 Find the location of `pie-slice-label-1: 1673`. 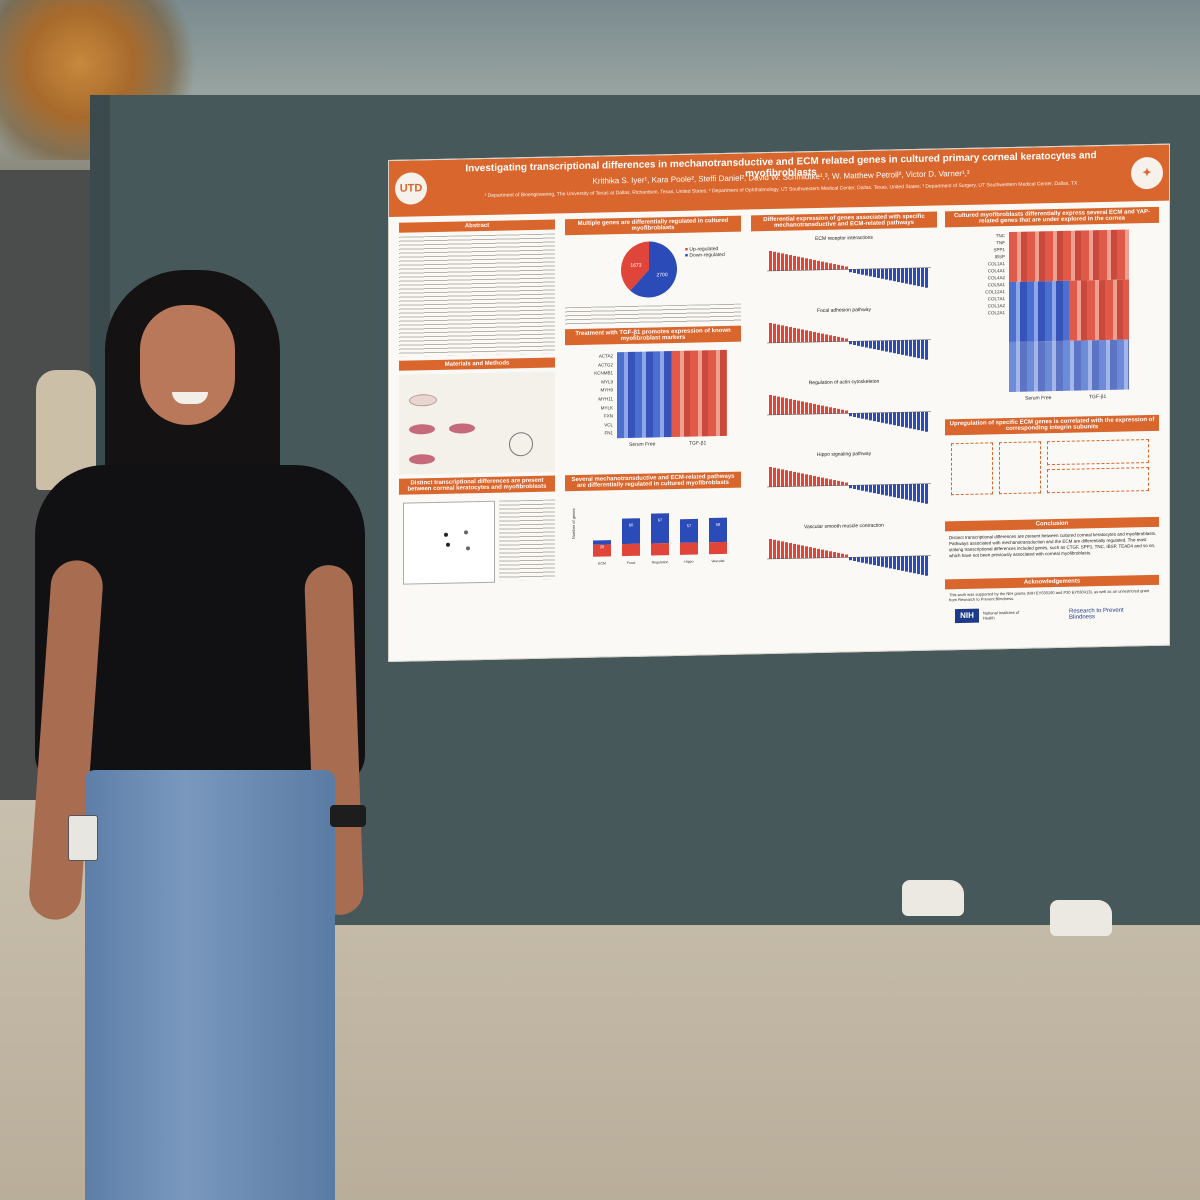

pie-slice-label-1: 1673 is located at coordinates (635, 266).